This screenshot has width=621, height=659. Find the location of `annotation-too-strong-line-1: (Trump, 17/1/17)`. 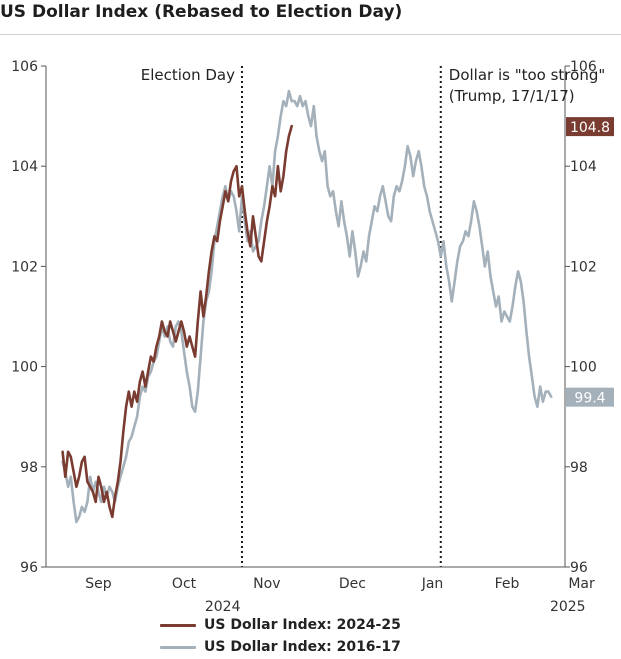

annotation-too-strong-line-1: (Trump, 17/1/17) is located at coordinates (512, 96).